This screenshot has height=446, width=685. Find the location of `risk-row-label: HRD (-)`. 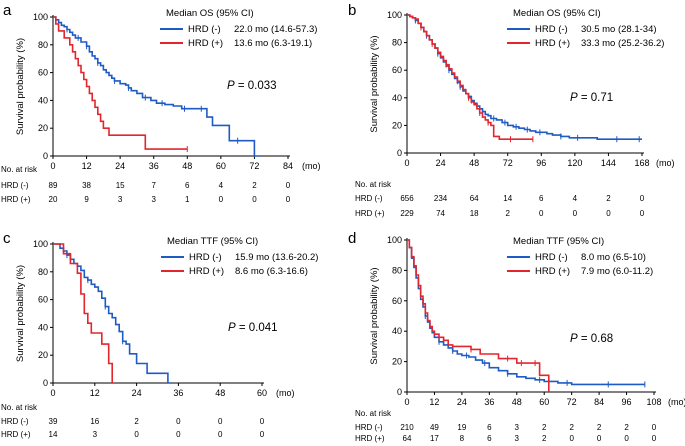

risk-row-label: HRD (-) is located at coordinates (15, 421).